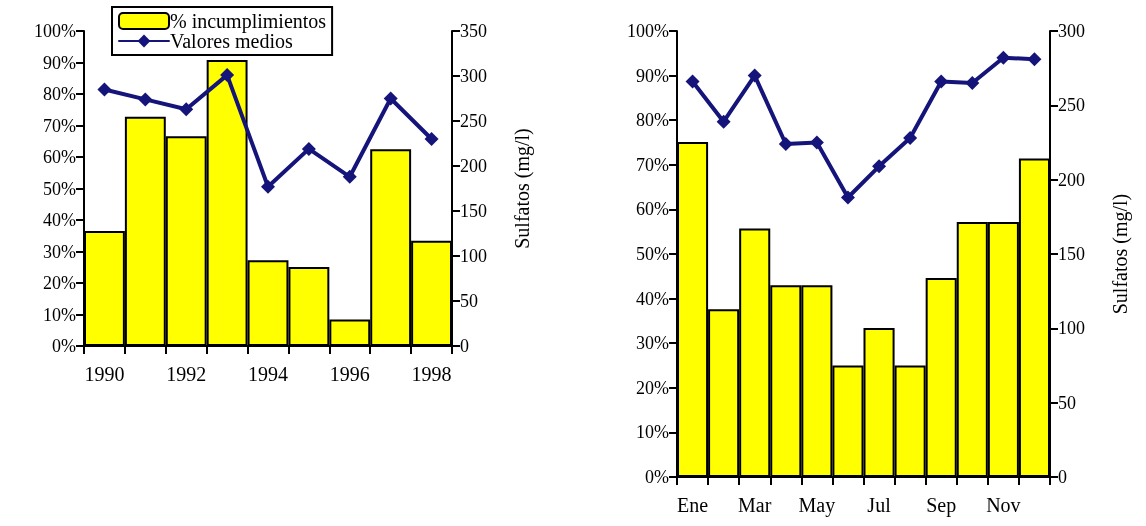  I want to click on x-tick-label: May, so click(817, 505).